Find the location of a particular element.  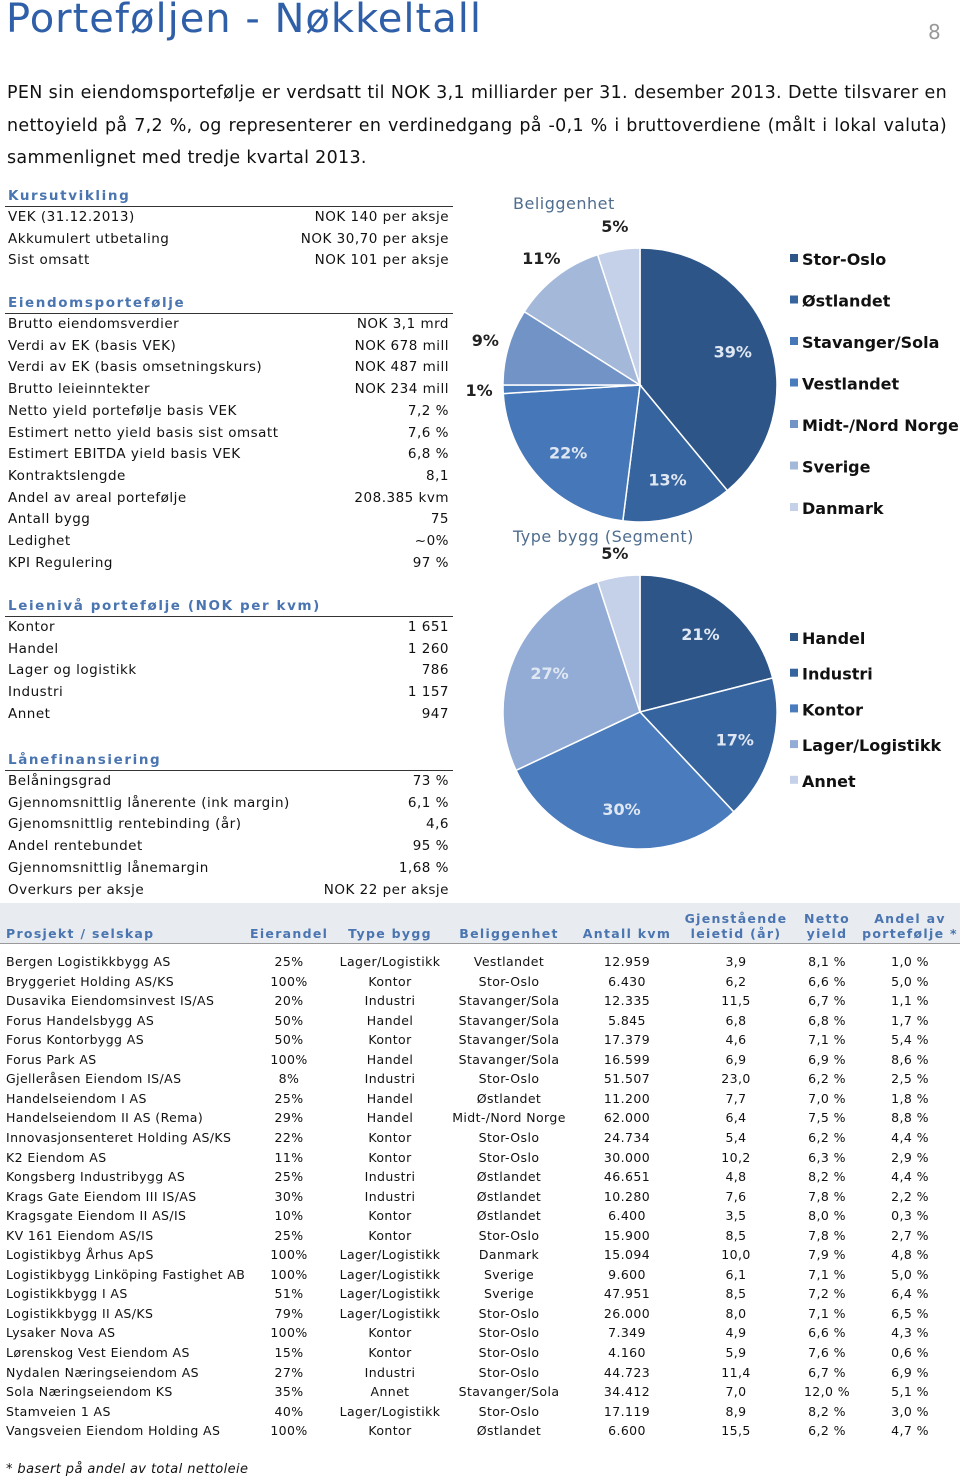

table-cell: 1,8 % is located at coordinates (910, 1098).